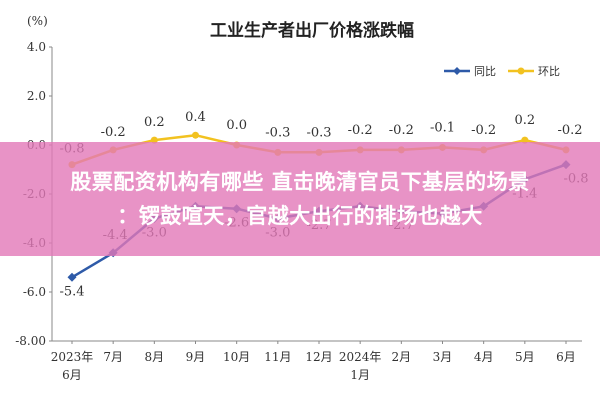 The height and width of the screenshot is (400, 600). What do you see at coordinates (502, 71) in the screenshot?
I see `legend: 同比 环比` at bounding box center [502, 71].